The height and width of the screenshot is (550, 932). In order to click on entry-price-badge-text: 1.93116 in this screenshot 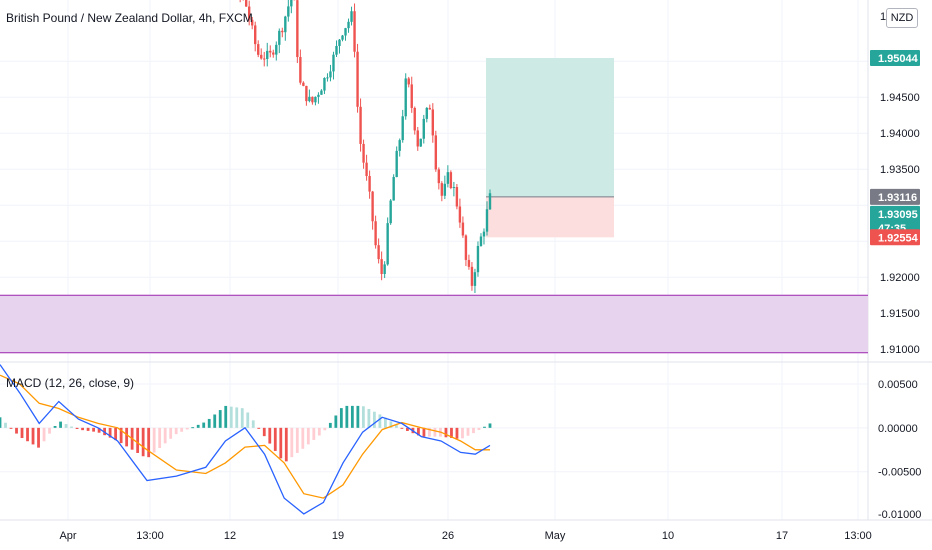, I will do `click(897, 198)`.